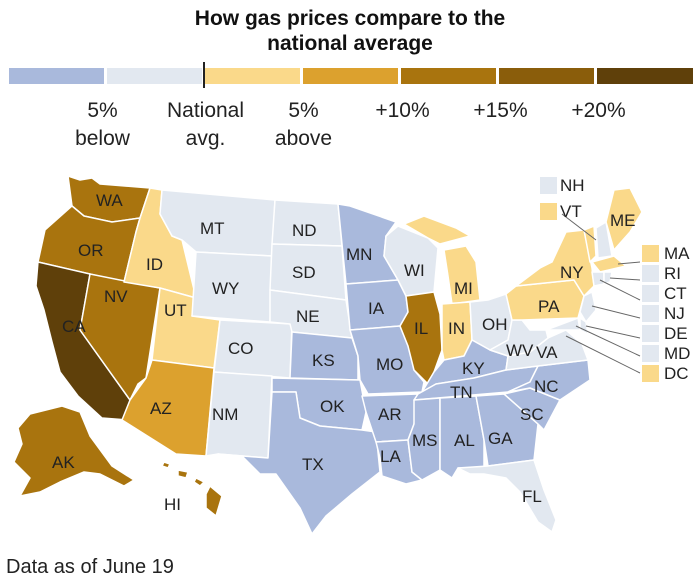 The width and height of the screenshot is (700, 581). I want to click on label-in: IN, so click(456, 328).